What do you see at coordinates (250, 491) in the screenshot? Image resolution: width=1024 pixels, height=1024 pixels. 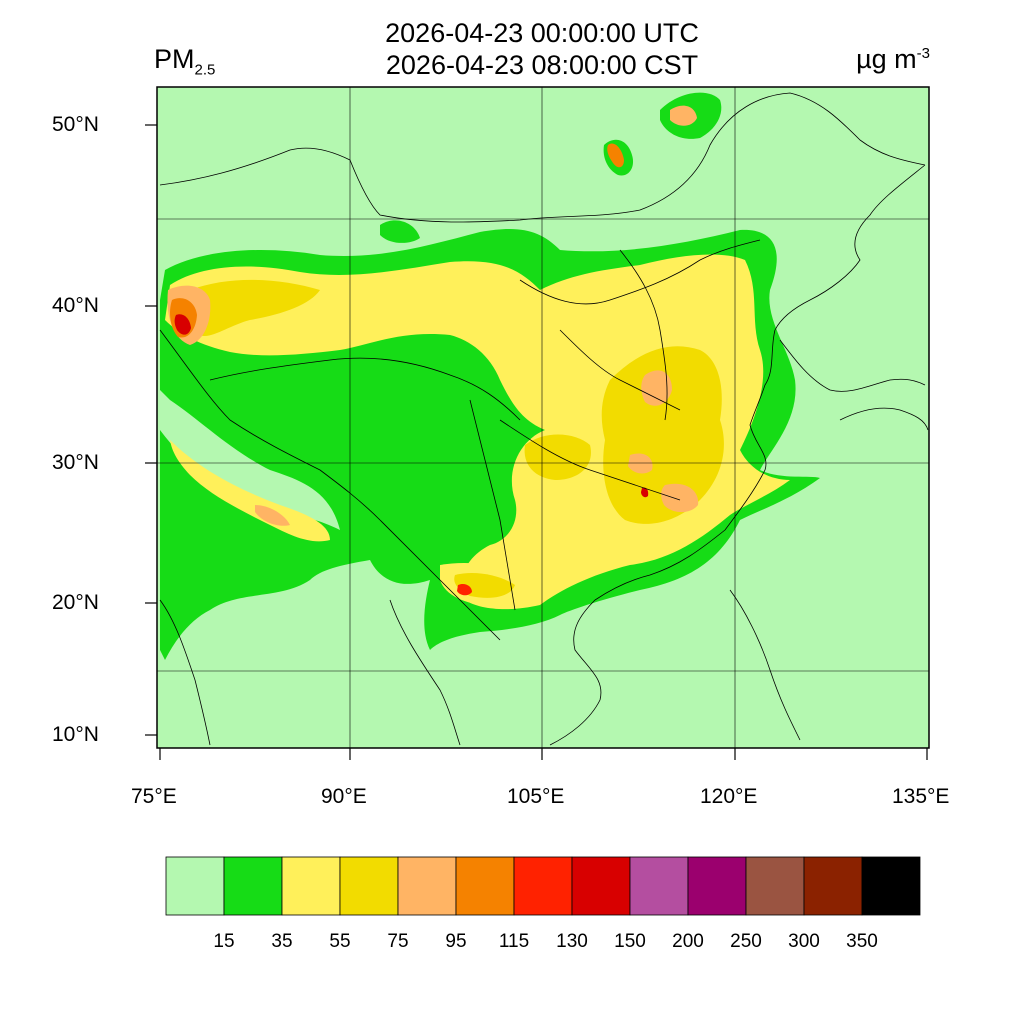 I see `field-yellow-swhimal` at bounding box center [250, 491].